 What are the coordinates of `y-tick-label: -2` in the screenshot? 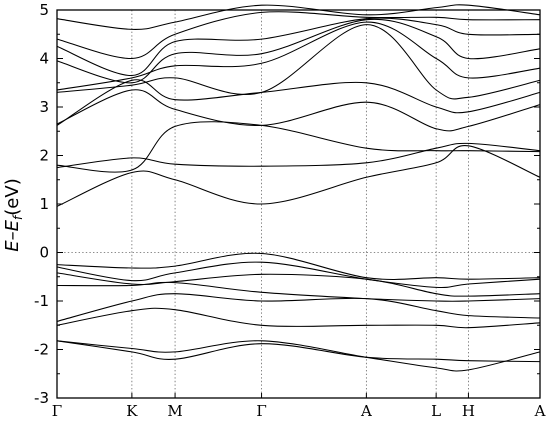 It's located at (41, 350).